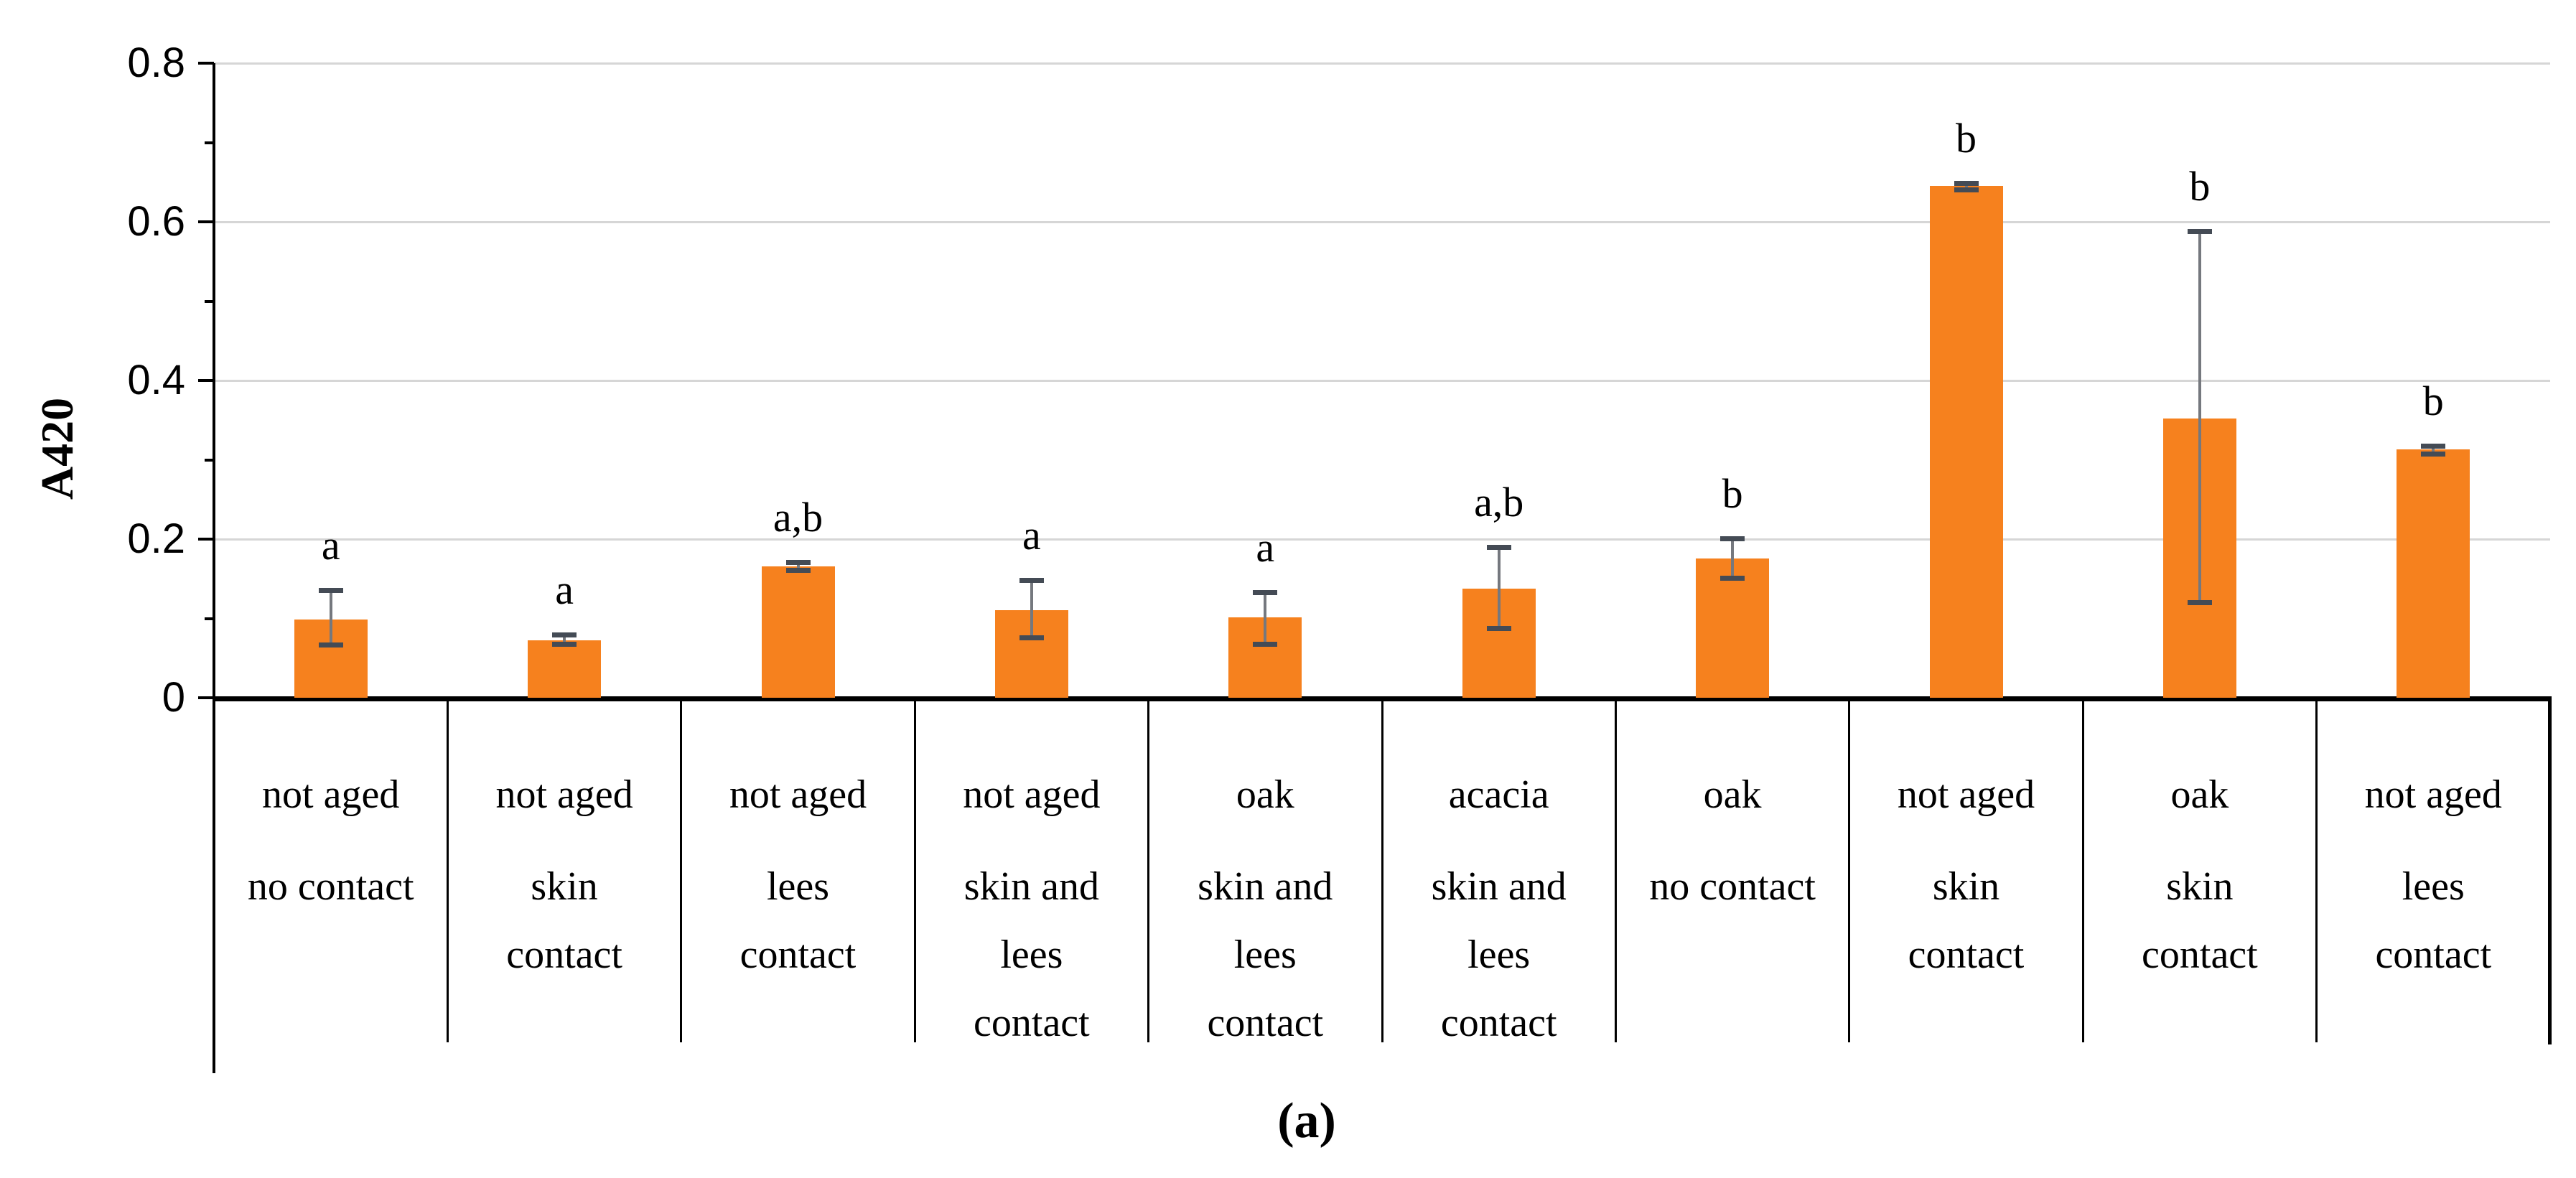 Image resolution: width=2576 pixels, height=1178 pixels. Describe the element at coordinates (214, 568) in the screenshot. I see `y-axis-line` at that location.